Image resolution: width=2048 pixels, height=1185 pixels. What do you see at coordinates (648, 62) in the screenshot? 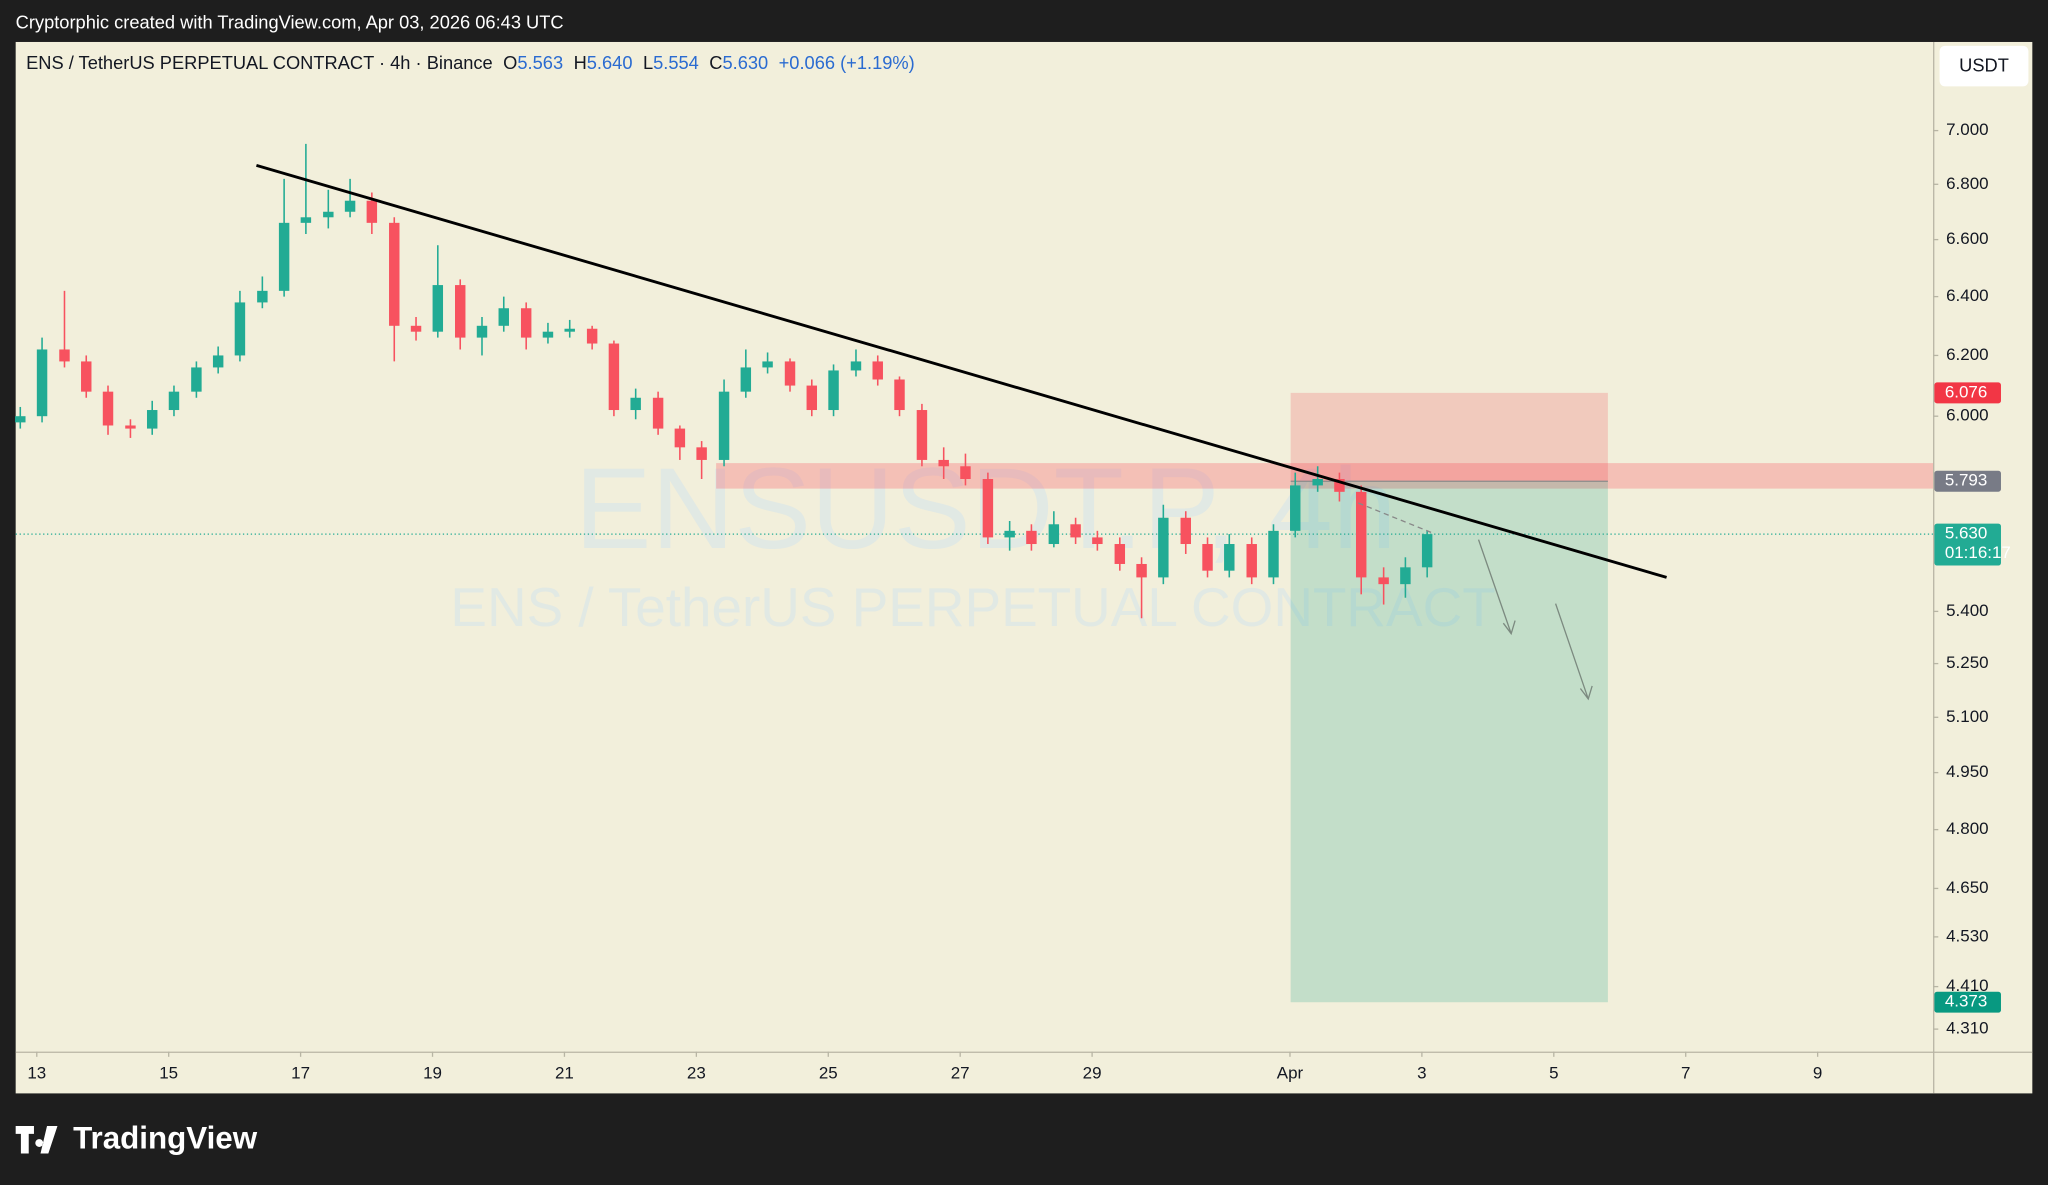
I see `ohlc-key: L` at bounding box center [648, 62].